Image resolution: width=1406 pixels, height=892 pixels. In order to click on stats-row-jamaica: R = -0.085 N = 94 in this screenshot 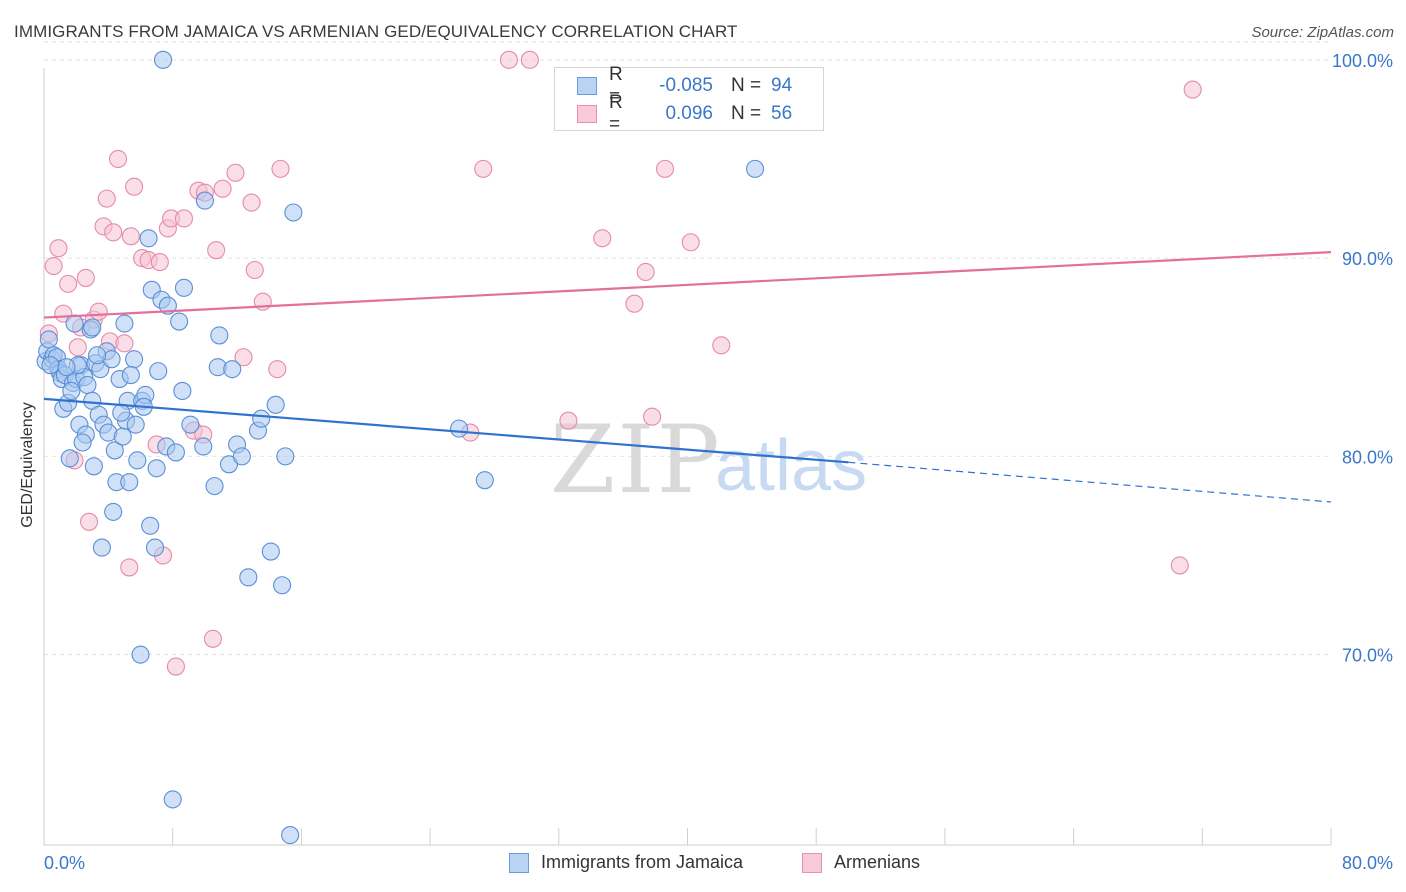, I will do `click(685, 85)`.